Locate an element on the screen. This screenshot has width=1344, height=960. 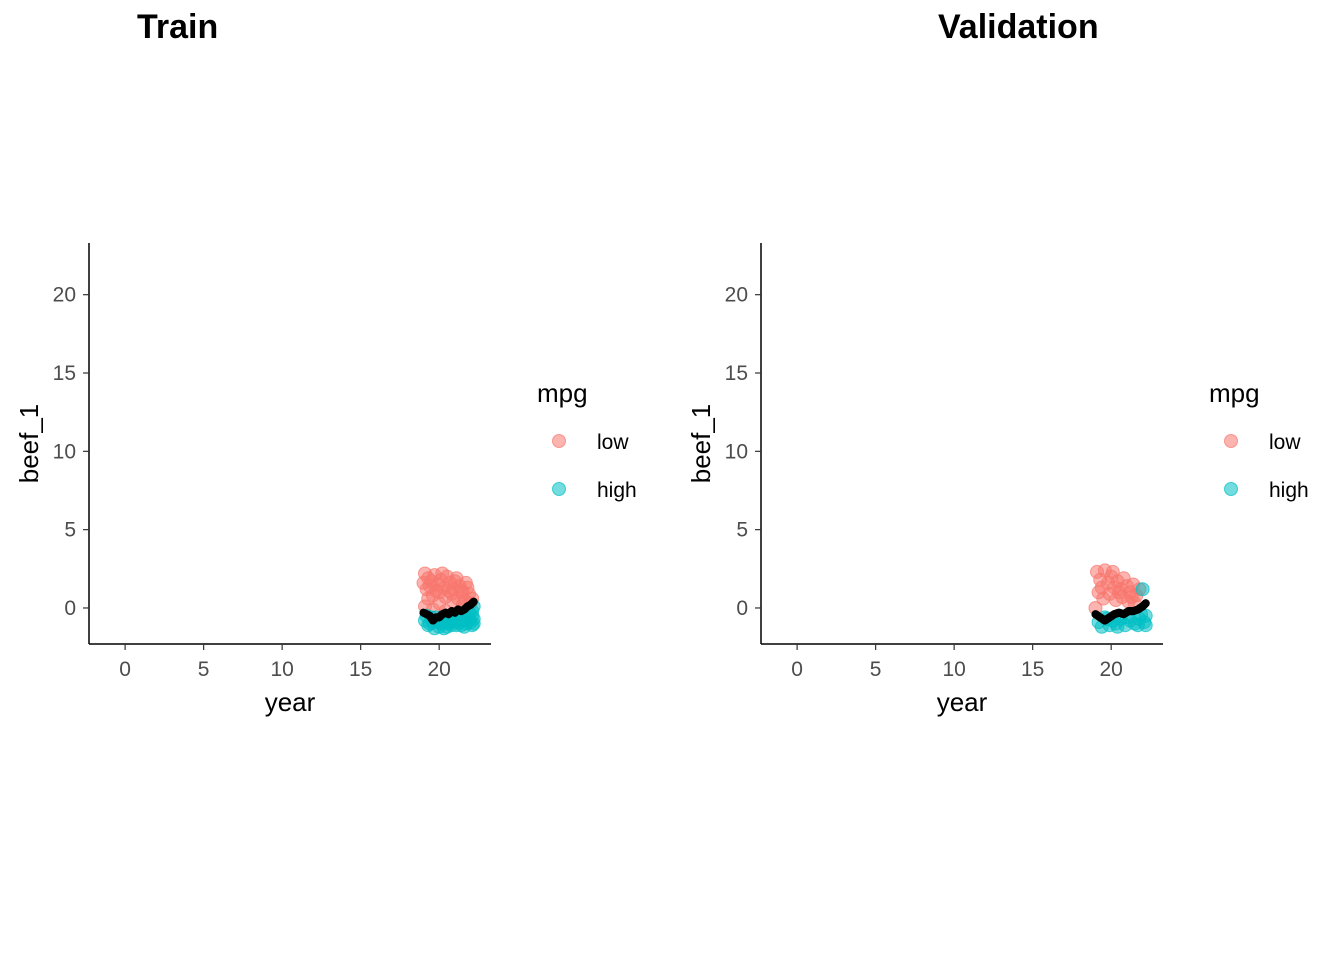
chart-title-train: Train is located at coordinates (178, 27).